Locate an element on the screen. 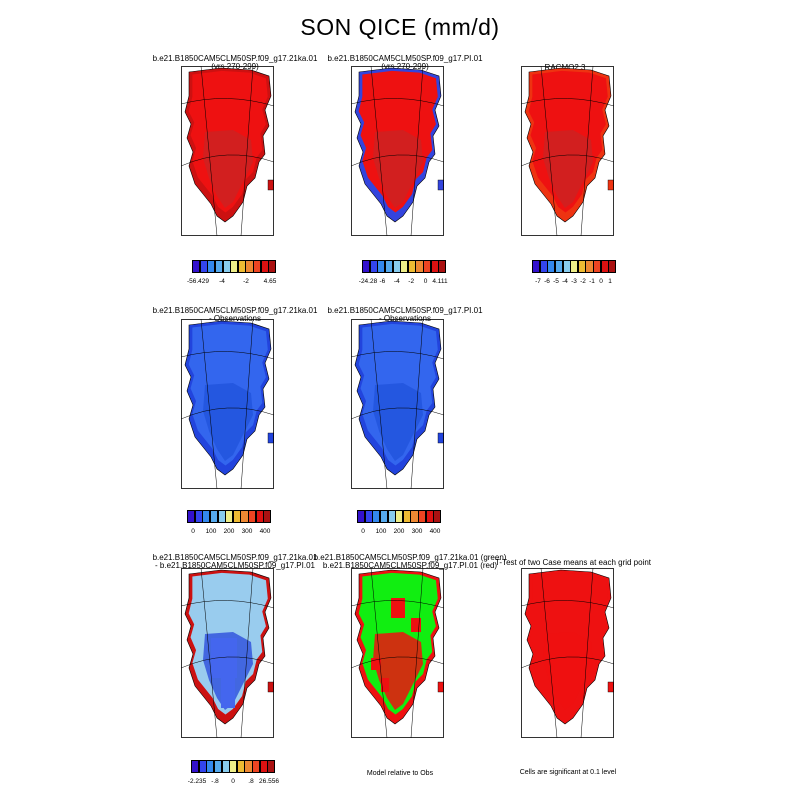  colorbar-tick-label: 26.556 is located at coordinates (269, 781).